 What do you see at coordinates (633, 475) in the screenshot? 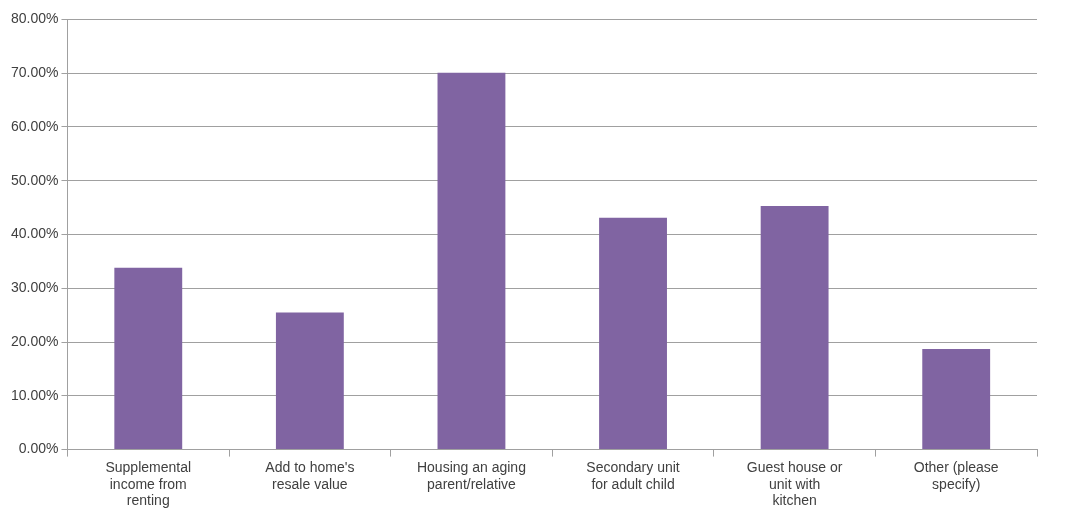
I see `x-tick-label: Secondary unit for adult child` at bounding box center [633, 475].